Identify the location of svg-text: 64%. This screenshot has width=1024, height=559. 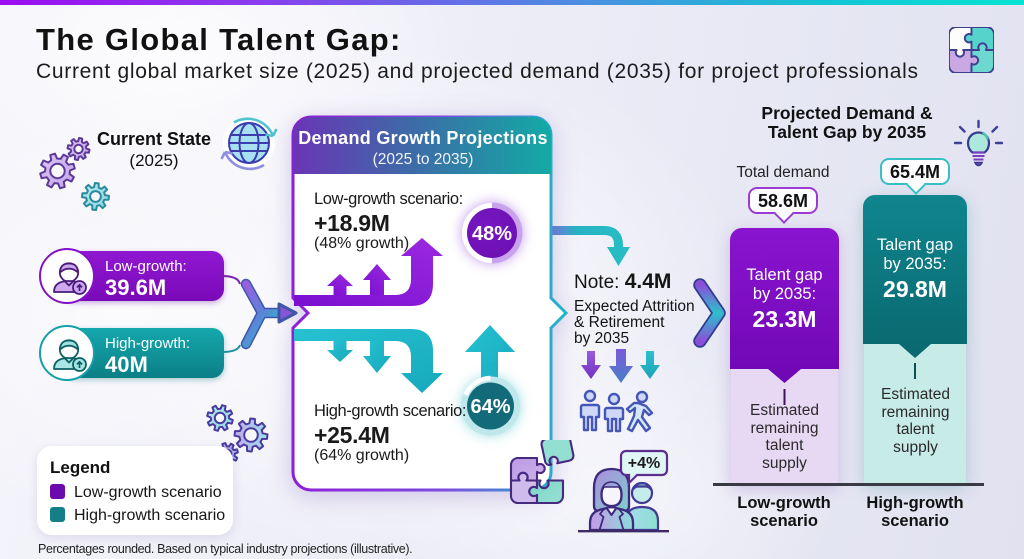
(490, 407).